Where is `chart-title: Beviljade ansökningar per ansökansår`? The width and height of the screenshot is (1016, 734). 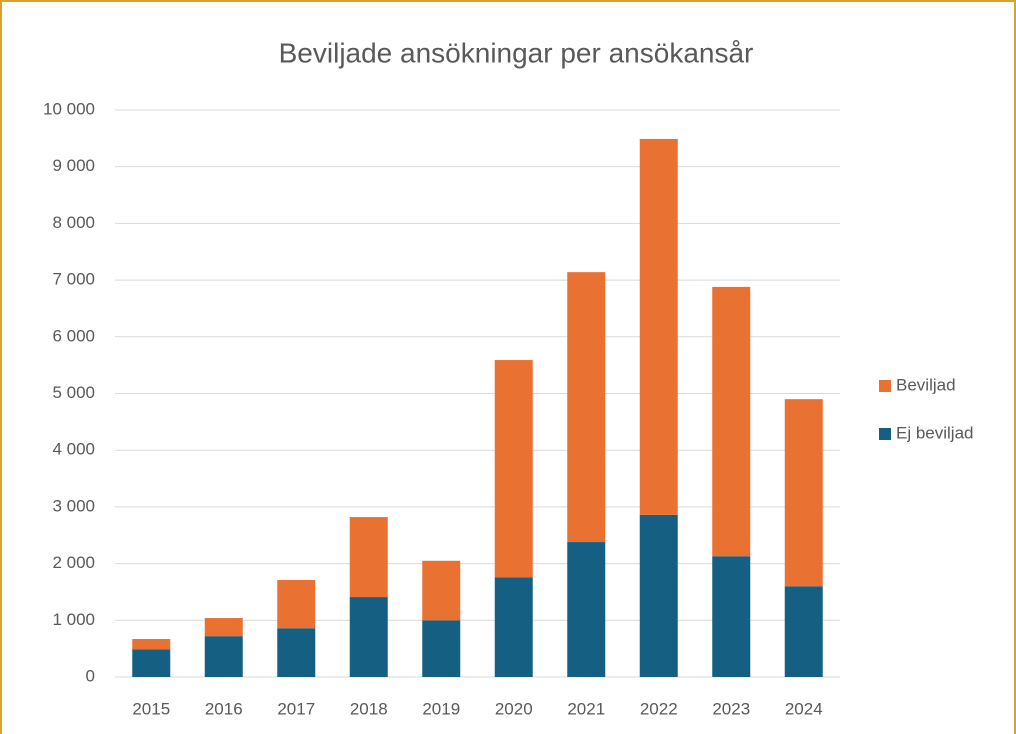
chart-title: Beviljade ansökningar per ansökansår is located at coordinates (516, 52).